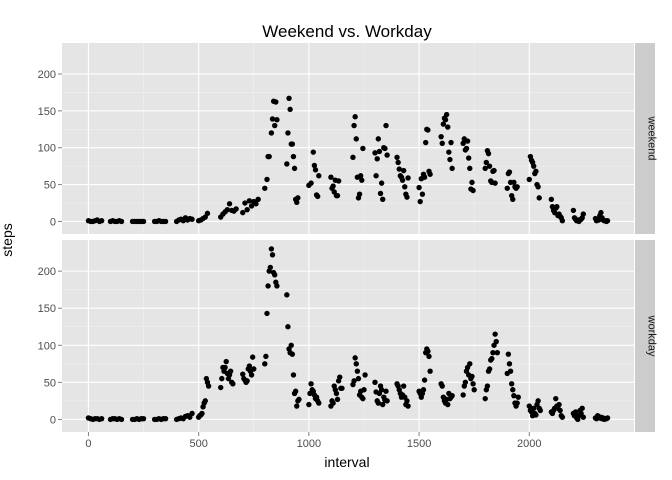 This screenshot has width=672, height=480. What do you see at coordinates (309, 444) in the screenshot?
I see `x-tick-label: 1000` at bounding box center [309, 444].